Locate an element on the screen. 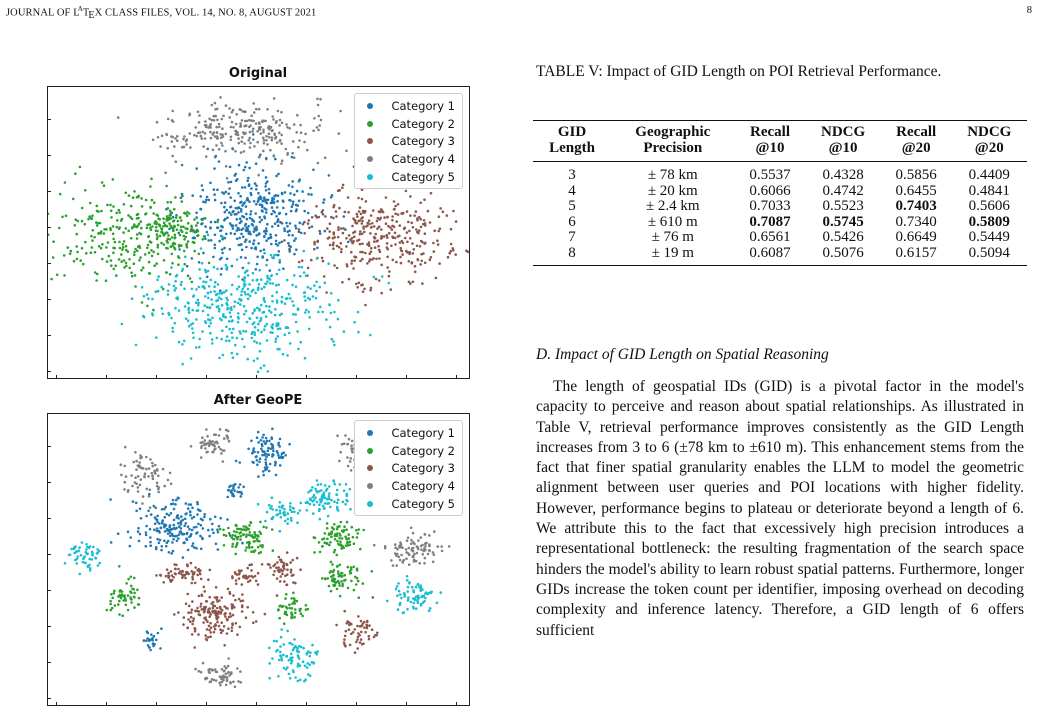  table-cell: 0.6455 is located at coordinates (916, 190).